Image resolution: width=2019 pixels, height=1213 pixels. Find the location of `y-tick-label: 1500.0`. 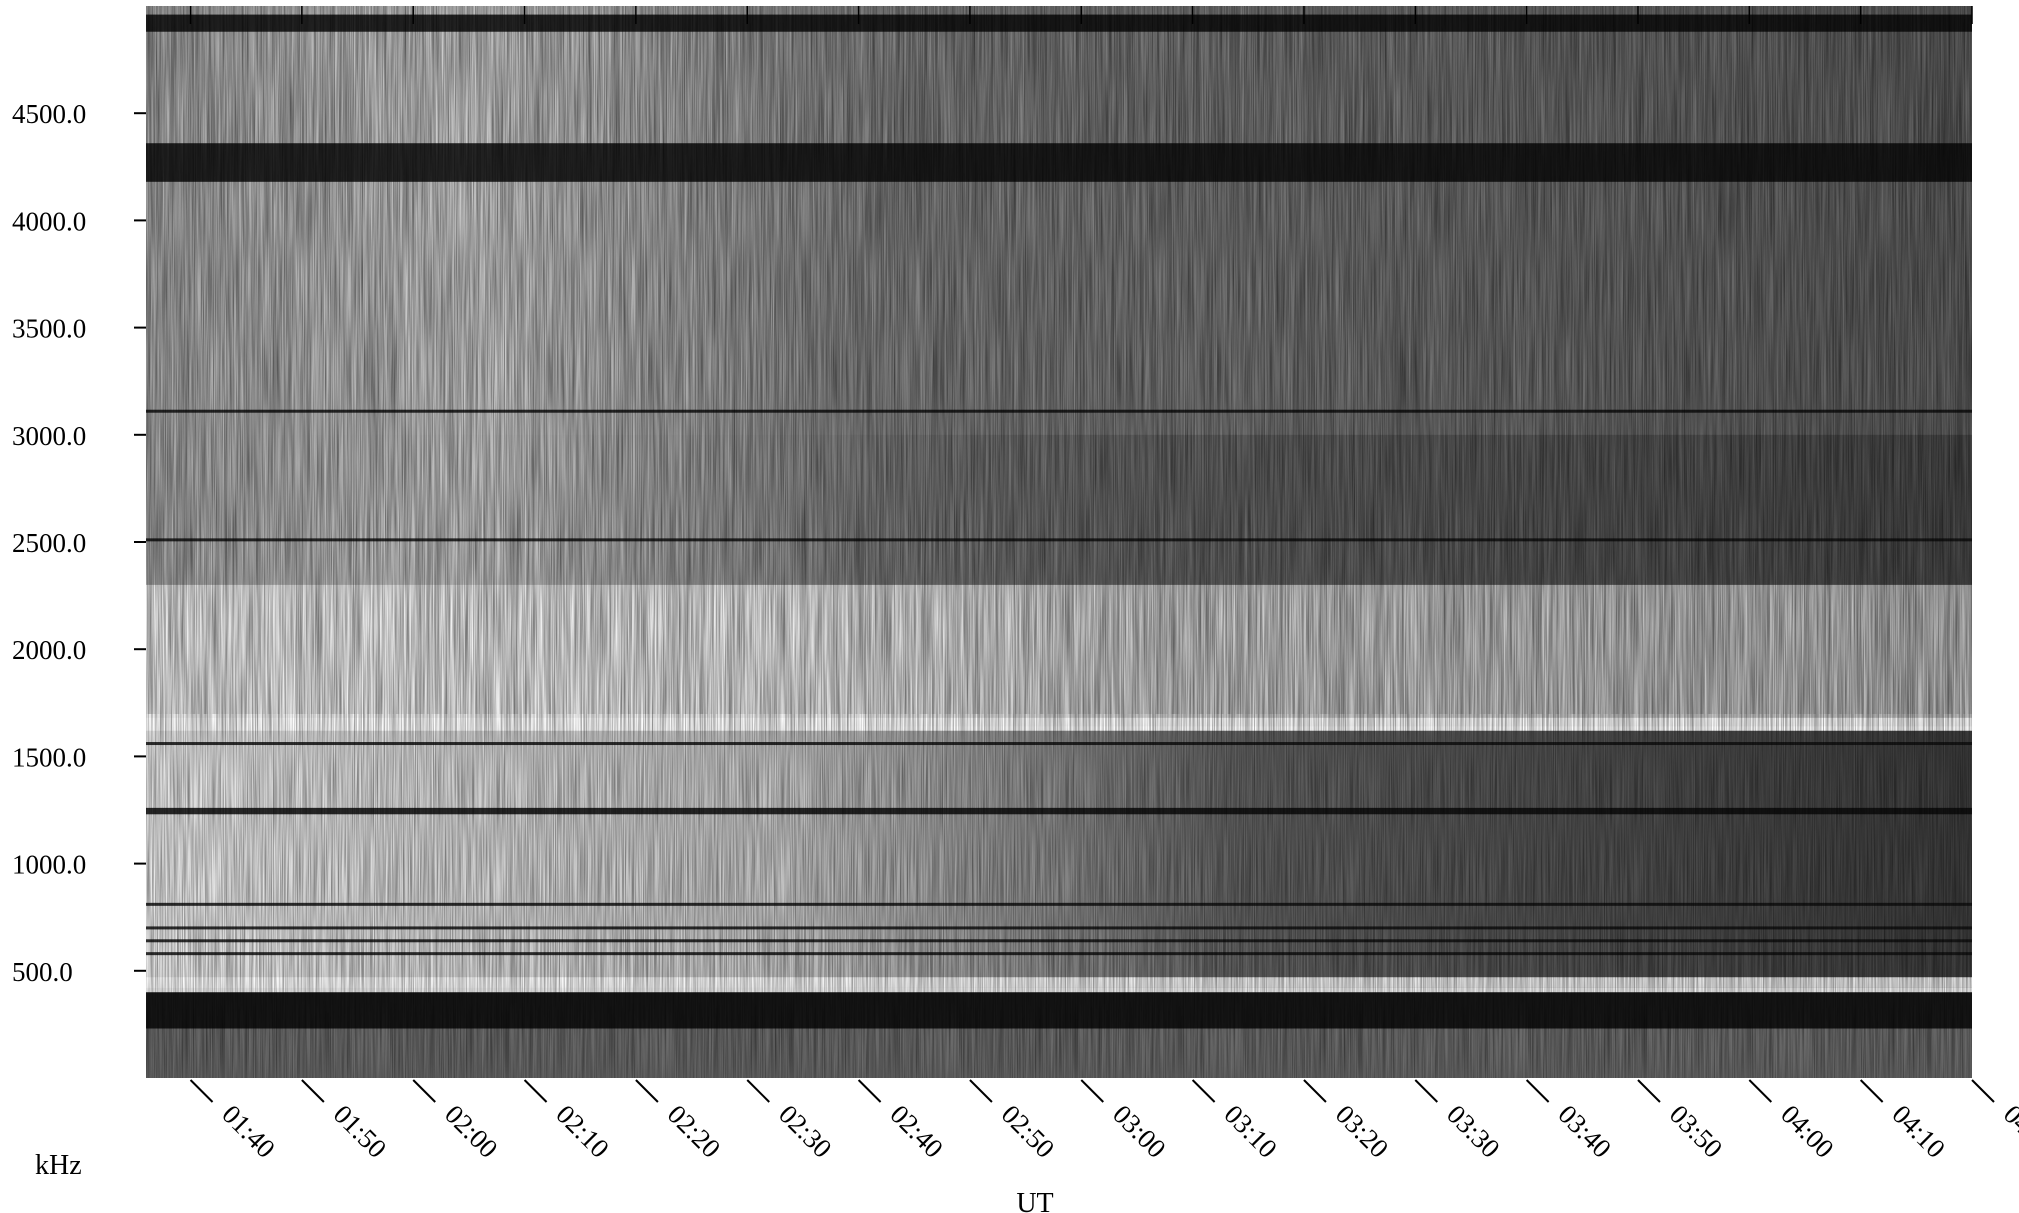

y-tick-label: 1500.0 is located at coordinates (49, 757).